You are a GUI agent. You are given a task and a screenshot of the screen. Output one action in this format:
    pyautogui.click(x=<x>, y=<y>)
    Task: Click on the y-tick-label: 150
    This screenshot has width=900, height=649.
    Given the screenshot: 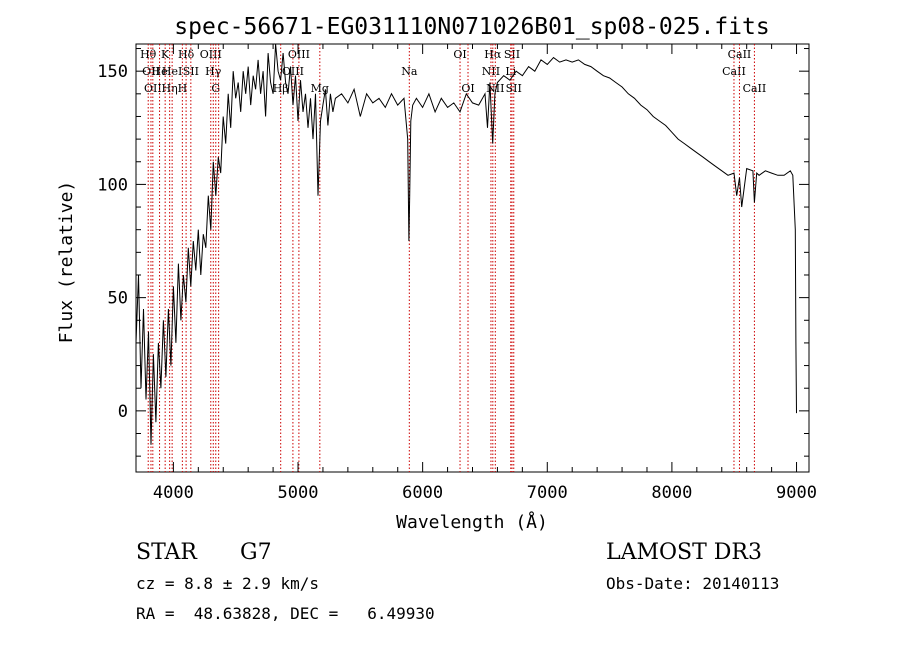 What is the action you would take?
    pyautogui.click(x=112, y=72)
    